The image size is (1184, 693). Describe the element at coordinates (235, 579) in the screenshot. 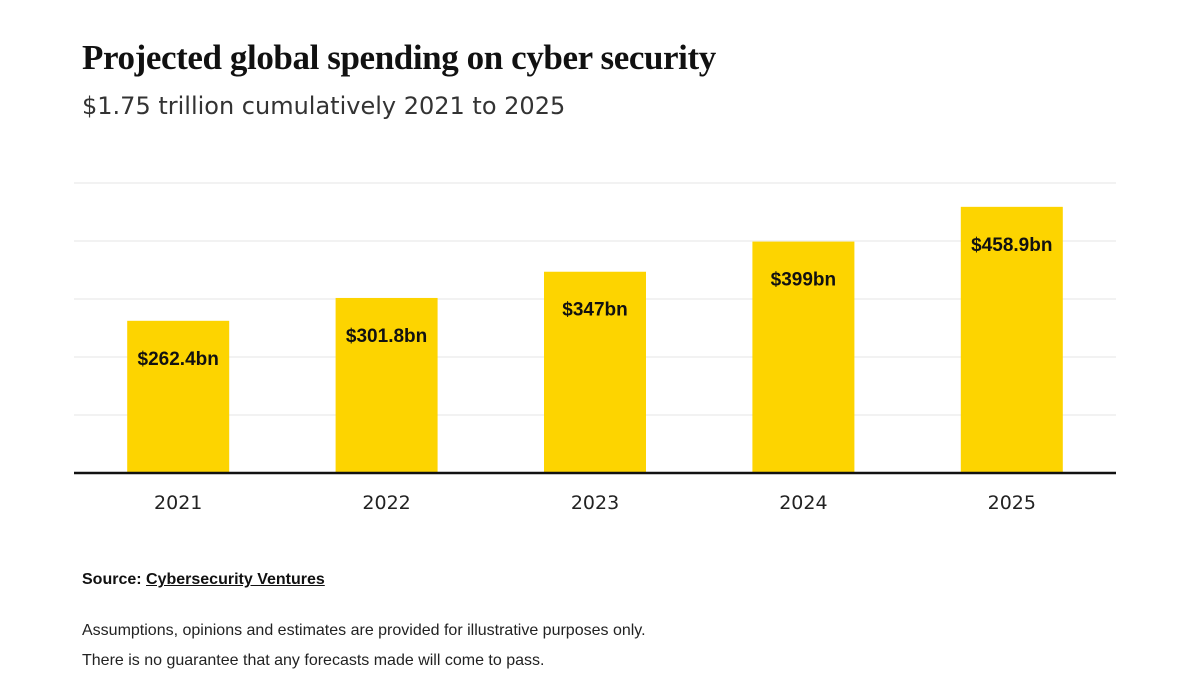

I see `source-link: Cybersecurity Ventures` at that location.